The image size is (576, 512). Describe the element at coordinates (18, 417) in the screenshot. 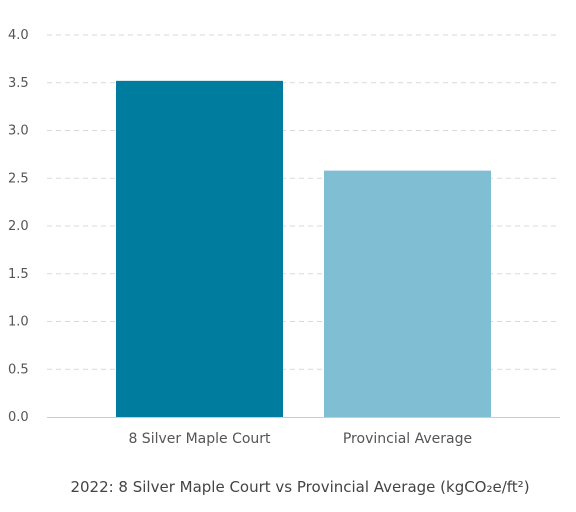

I see `y-tick-label: 0.0` at that location.